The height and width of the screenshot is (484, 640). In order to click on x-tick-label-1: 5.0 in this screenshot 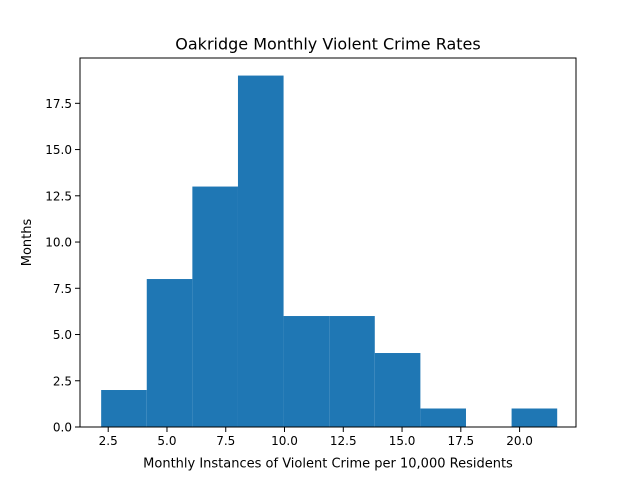, I will do `click(166, 441)`.